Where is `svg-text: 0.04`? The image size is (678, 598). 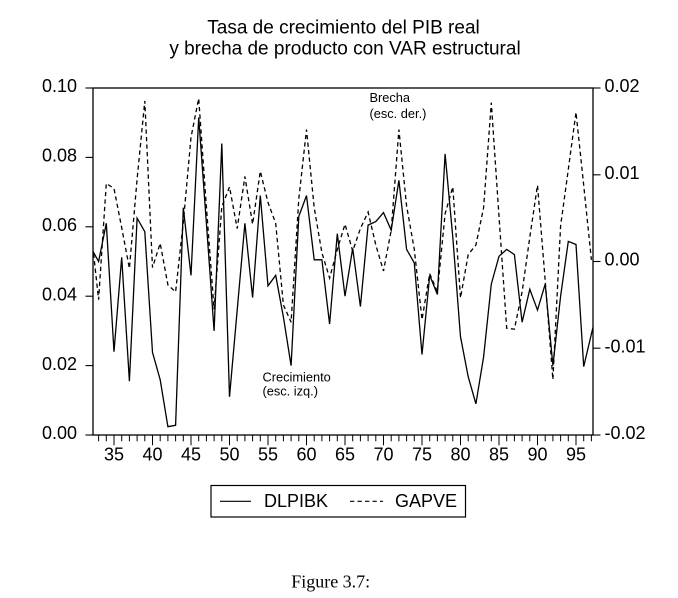
svg-text: 0.04 is located at coordinates (59, 294).